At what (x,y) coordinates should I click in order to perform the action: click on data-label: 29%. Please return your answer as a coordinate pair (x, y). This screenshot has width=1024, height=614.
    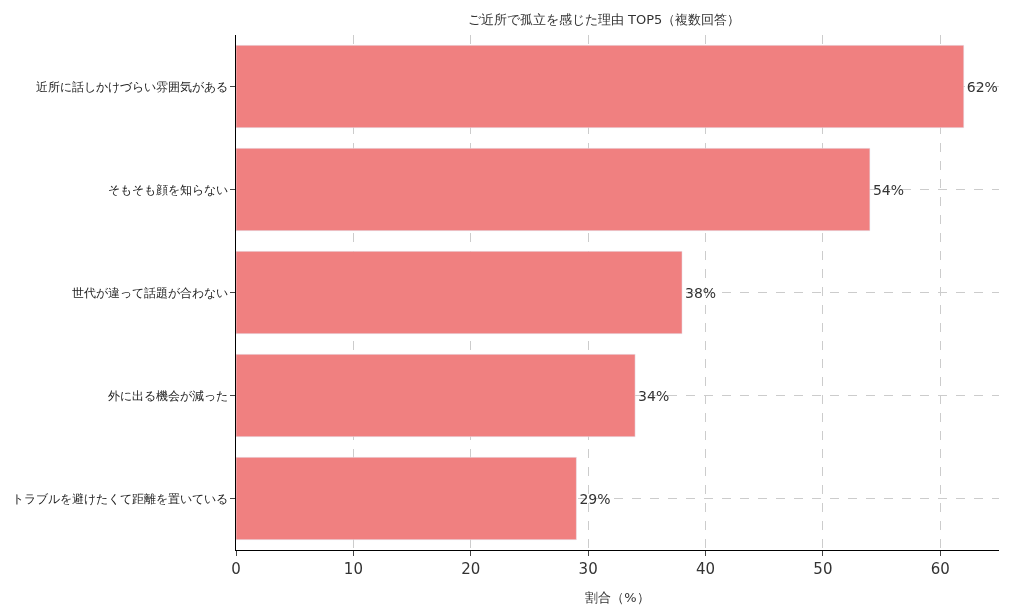
    Looking at the image, I should click on (595, 498).